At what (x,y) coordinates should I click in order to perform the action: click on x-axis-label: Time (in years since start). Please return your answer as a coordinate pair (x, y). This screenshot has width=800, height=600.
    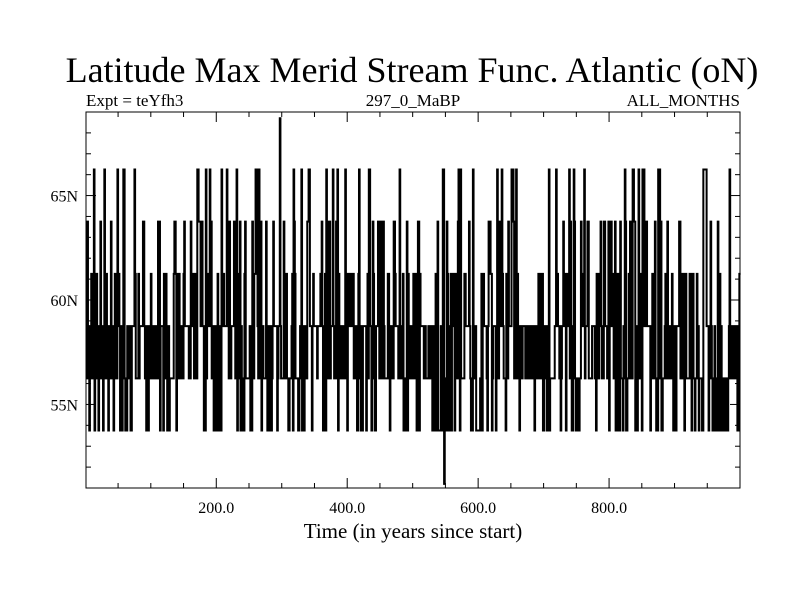
    Looking at the image, I should click on (413, 531).